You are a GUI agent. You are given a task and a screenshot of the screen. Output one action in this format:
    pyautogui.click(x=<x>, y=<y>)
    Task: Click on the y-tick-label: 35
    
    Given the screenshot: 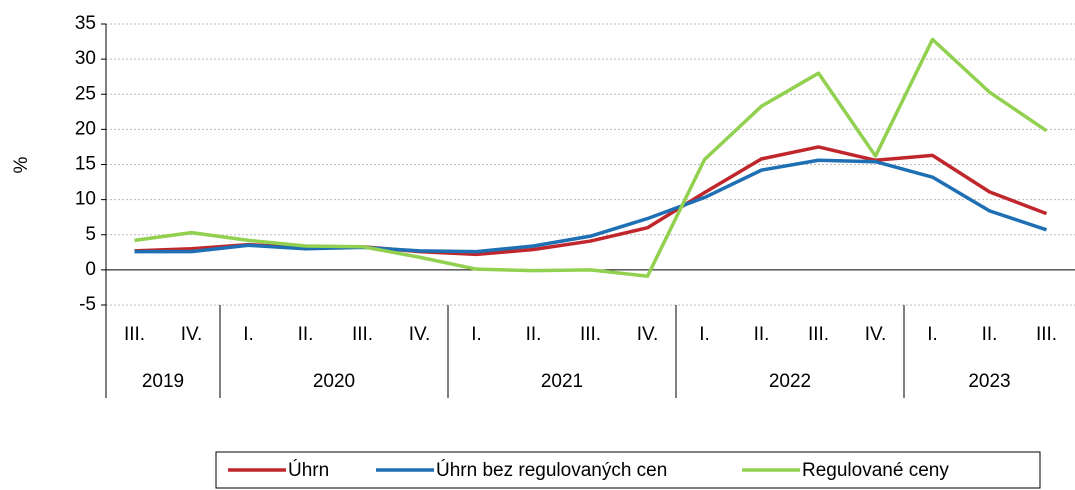 What is the action you would take?
    pyautogui.click(x=85, y=23)
    